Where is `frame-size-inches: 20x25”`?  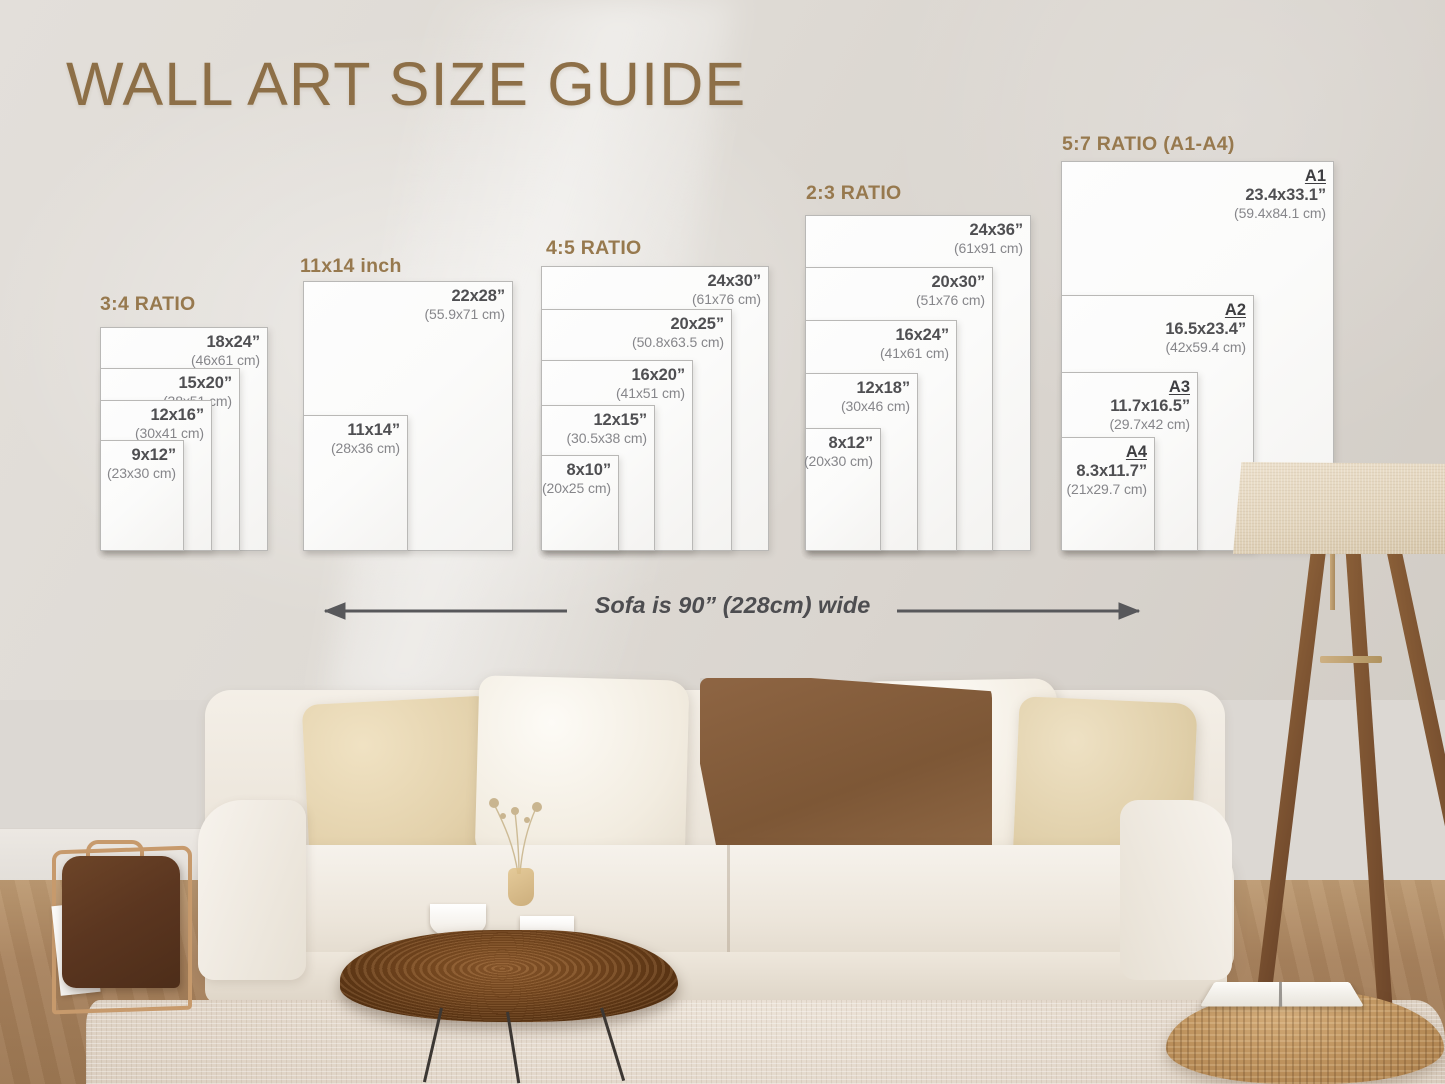
frame-size-inches: 20x25” is located at coordinates (697, 324).